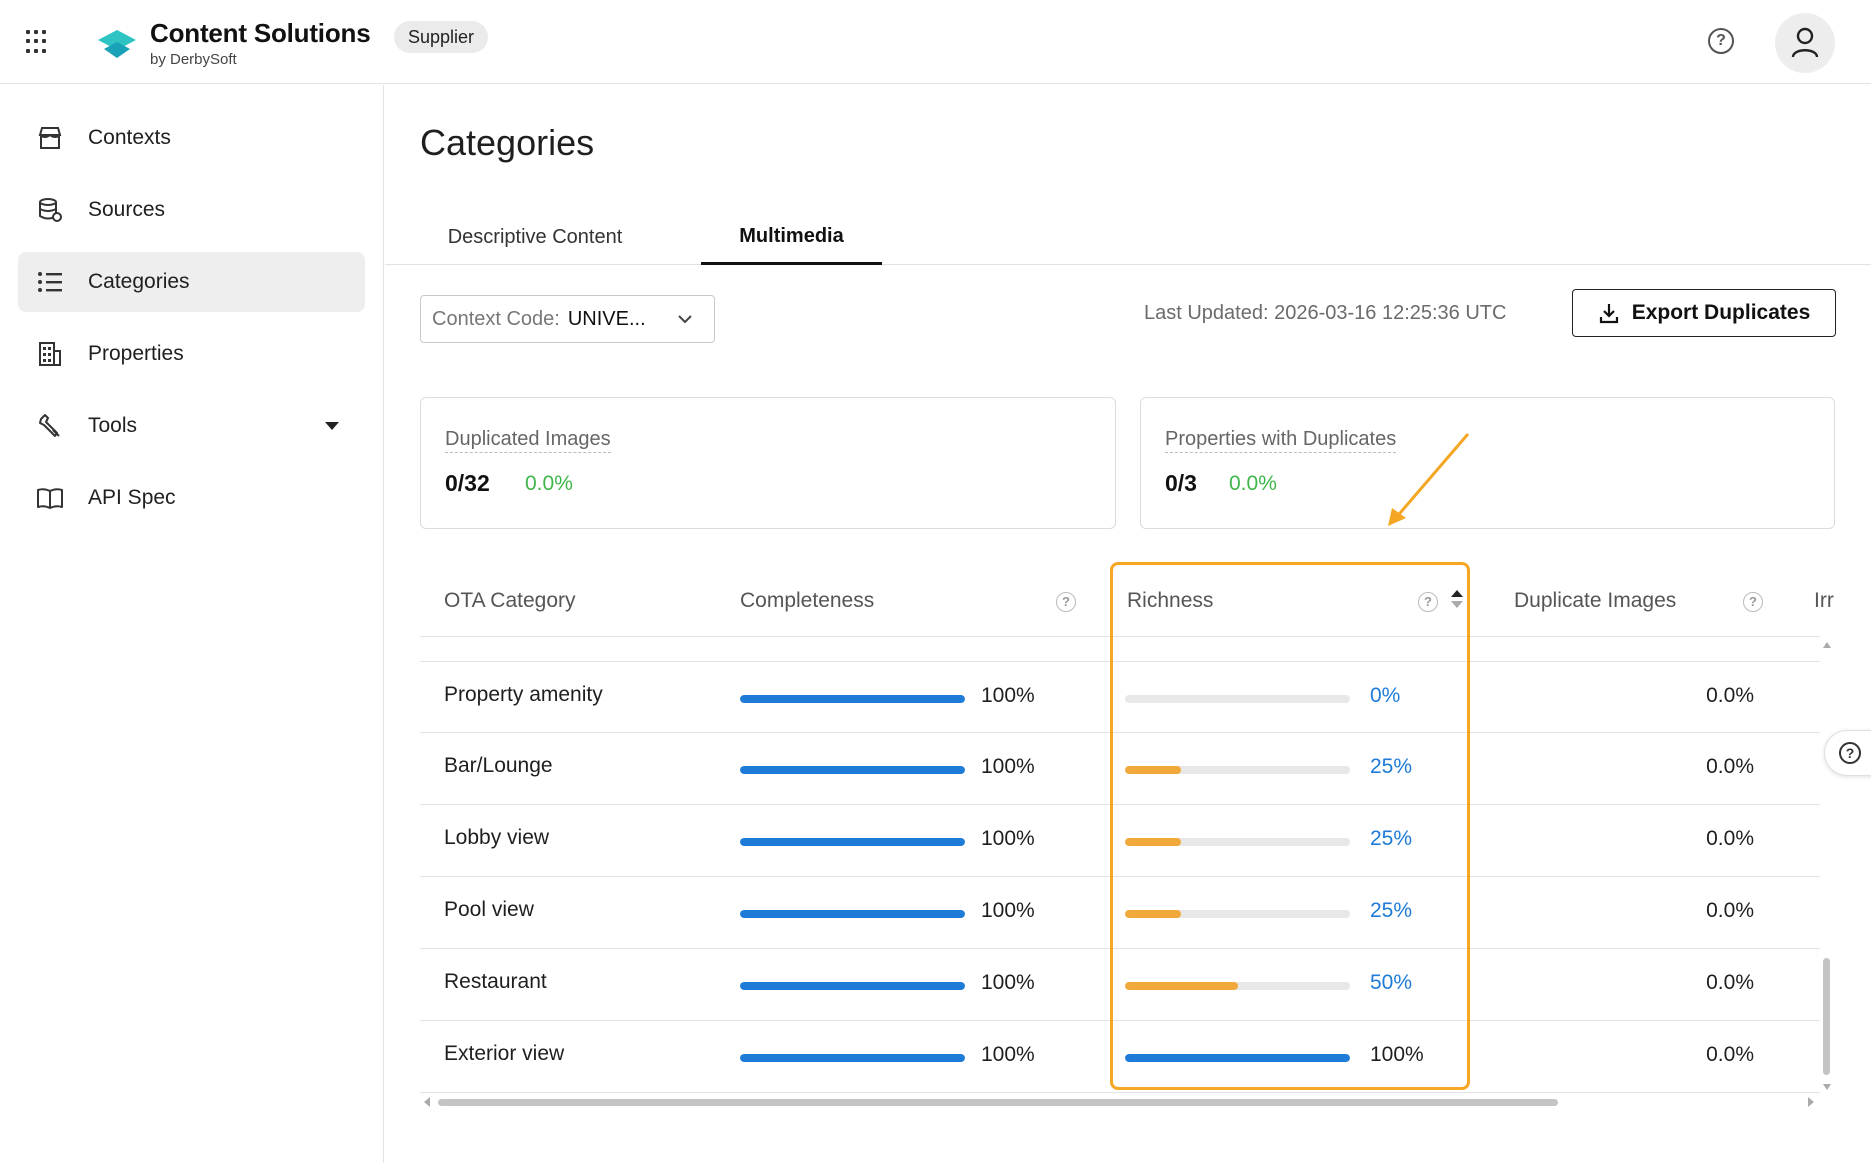  Describe the element at coordinates (113, 425) in the screenshot. I see `sidebar-item-label: Tools` at that location.